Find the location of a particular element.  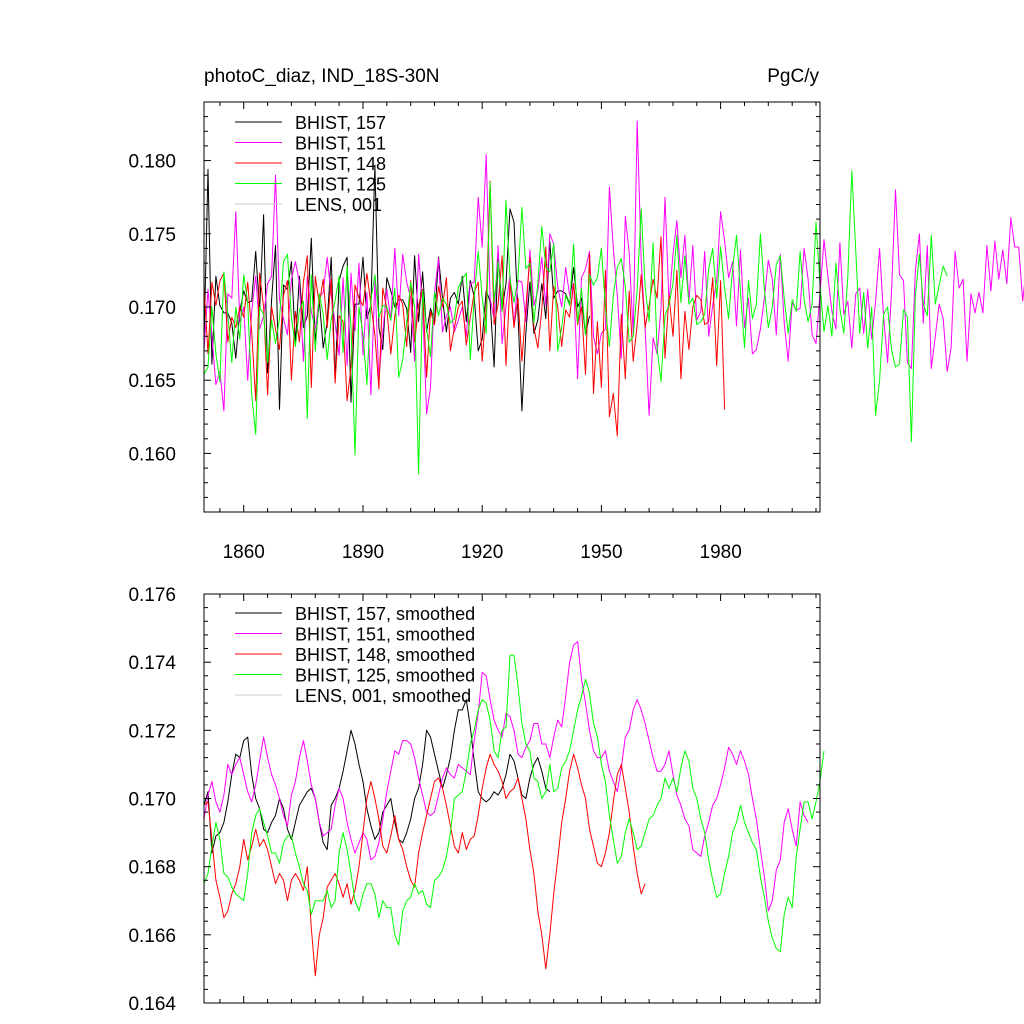

y-tick-label: 0.175 is located at coordinates (152, 235).